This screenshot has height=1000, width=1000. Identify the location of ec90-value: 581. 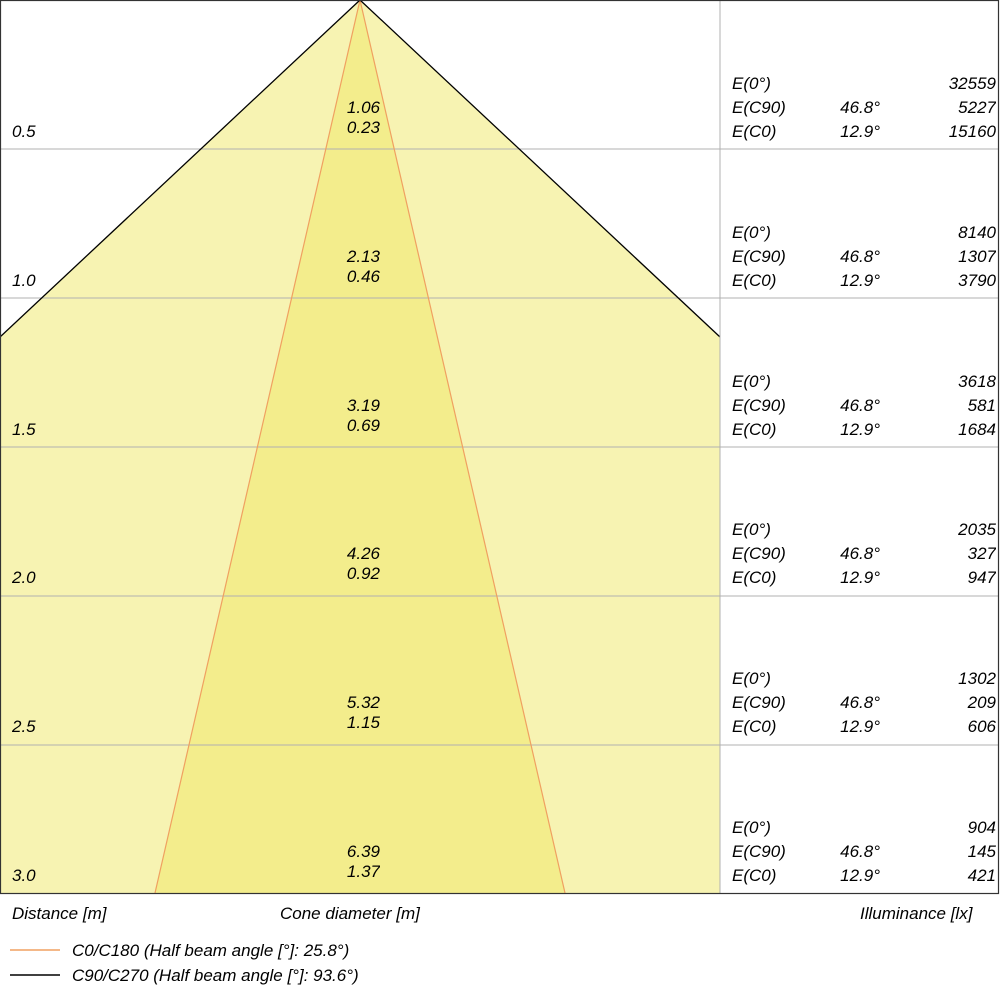
(981, 405).